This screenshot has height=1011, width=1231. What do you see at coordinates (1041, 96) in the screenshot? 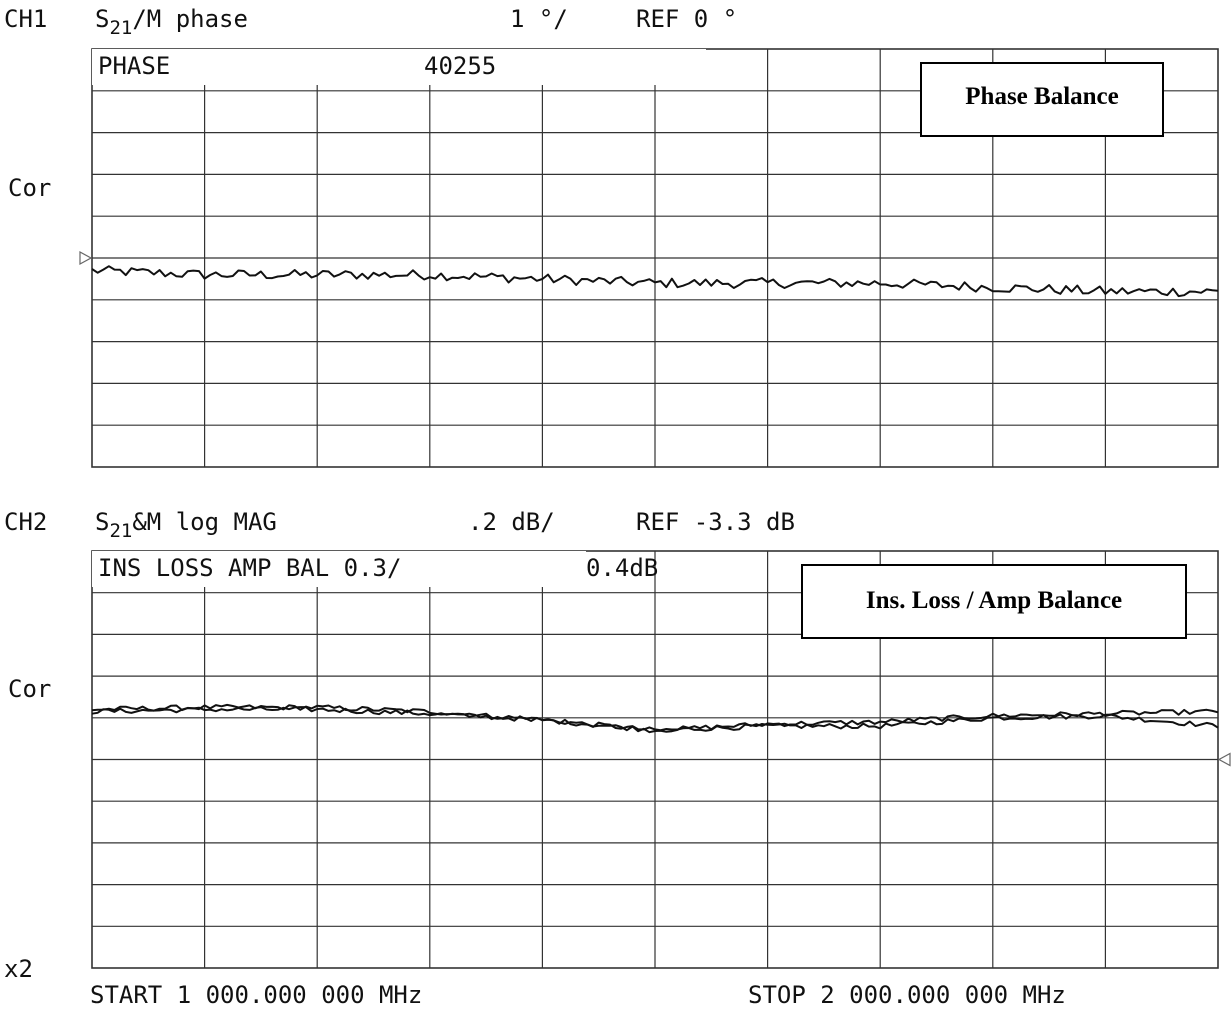
I see `ch1-overlay-title: Phase Balance` at bounding box center [1041, 96].